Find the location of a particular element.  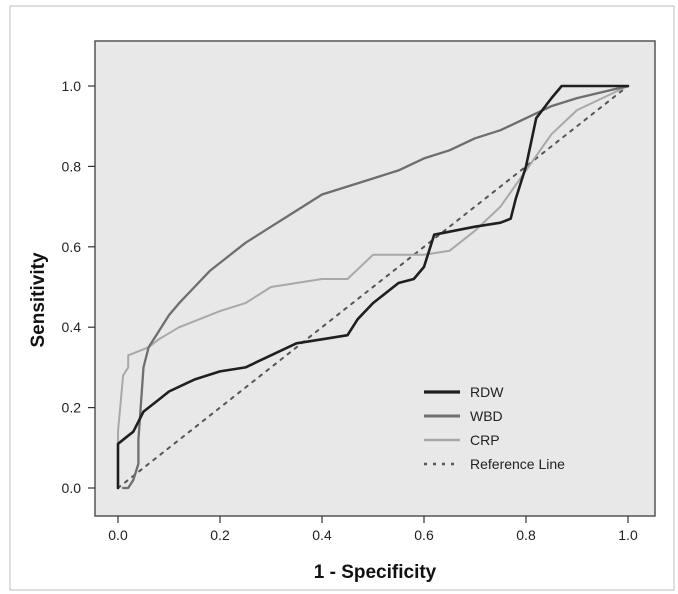

y-tick-label: 0.0 is located at coordinates (72, 488).